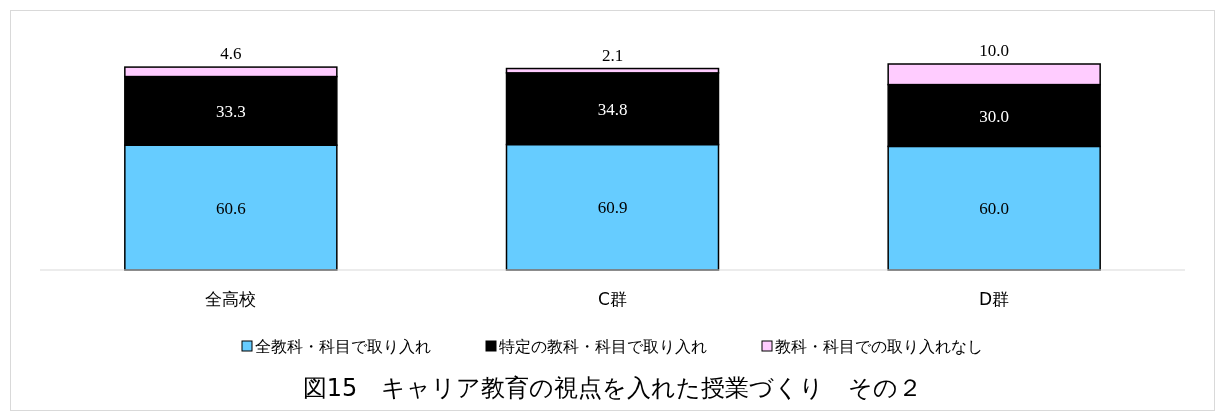  What do you see at coordinates (879, 346) in the screenshot?
I see `legend-label: 教科・科目での取り入れなし` at bounding box center [879, 346].